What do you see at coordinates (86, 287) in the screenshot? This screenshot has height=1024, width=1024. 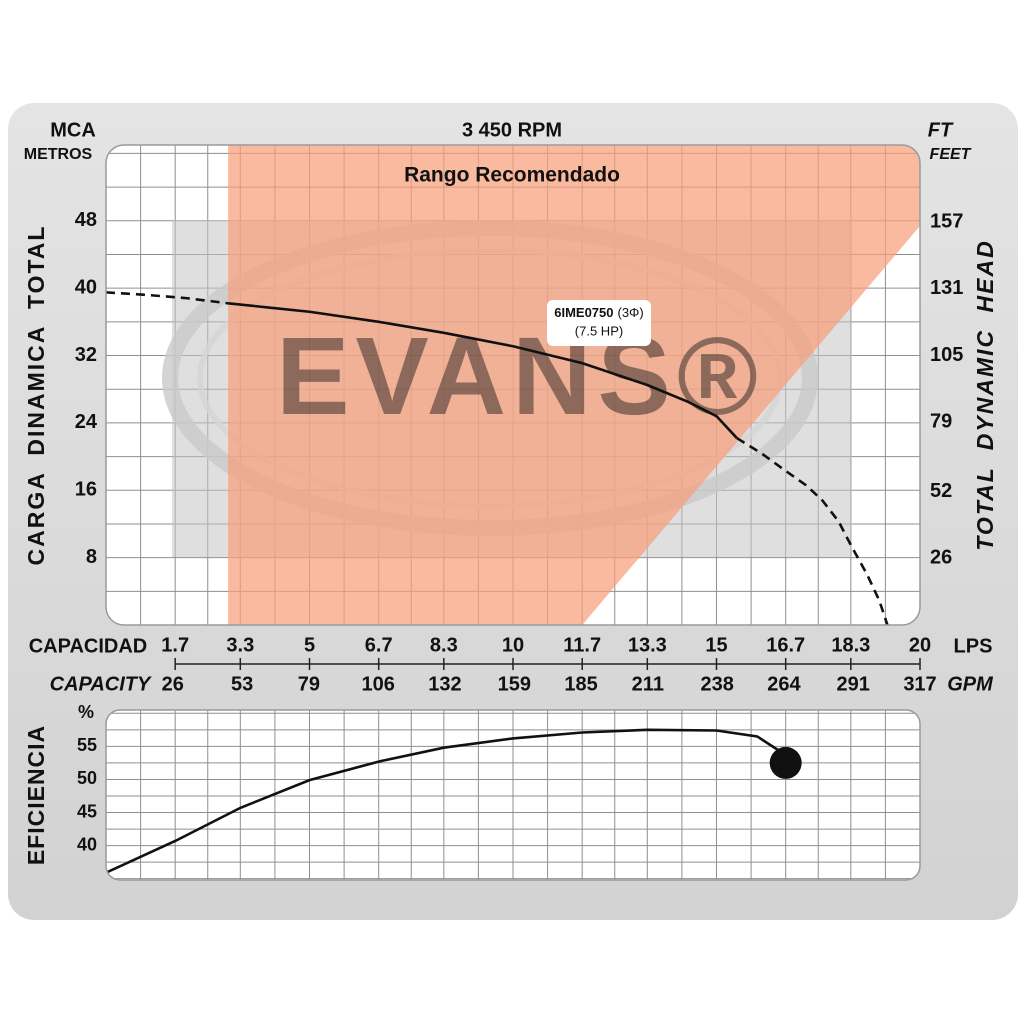 I see `y-tick-label: 40` at bounding box center [86, 287].